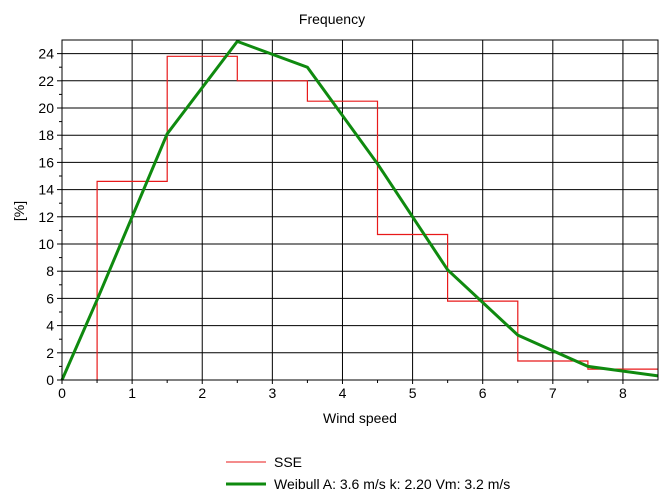 The width and height of the screenshot is (668, 498). What do you see at coordinates (50, 353) in the screenshot?
I see `y-tick-label: 2` at bounding box center [50, 353].